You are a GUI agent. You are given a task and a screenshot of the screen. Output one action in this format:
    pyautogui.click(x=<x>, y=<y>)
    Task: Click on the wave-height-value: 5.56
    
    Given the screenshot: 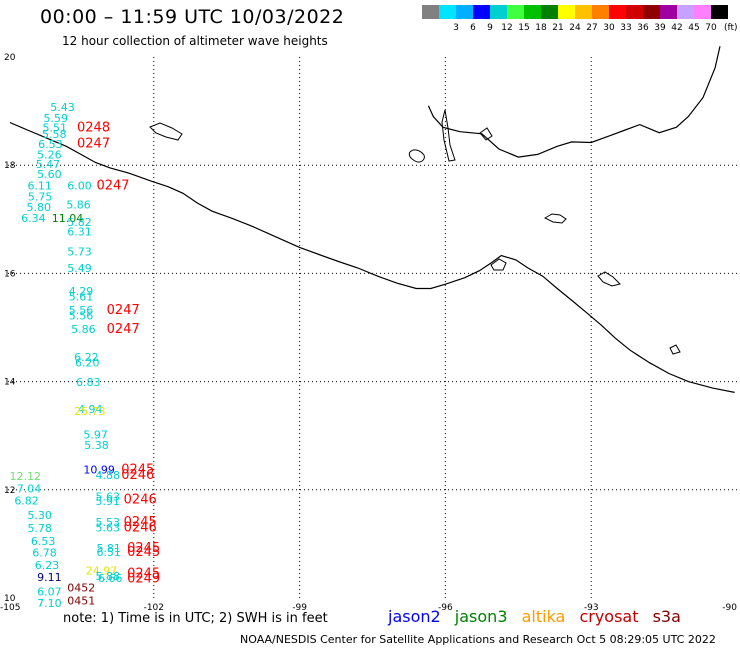 What is the action you would take?
    pyautogui.click(x=81, y=310)
    